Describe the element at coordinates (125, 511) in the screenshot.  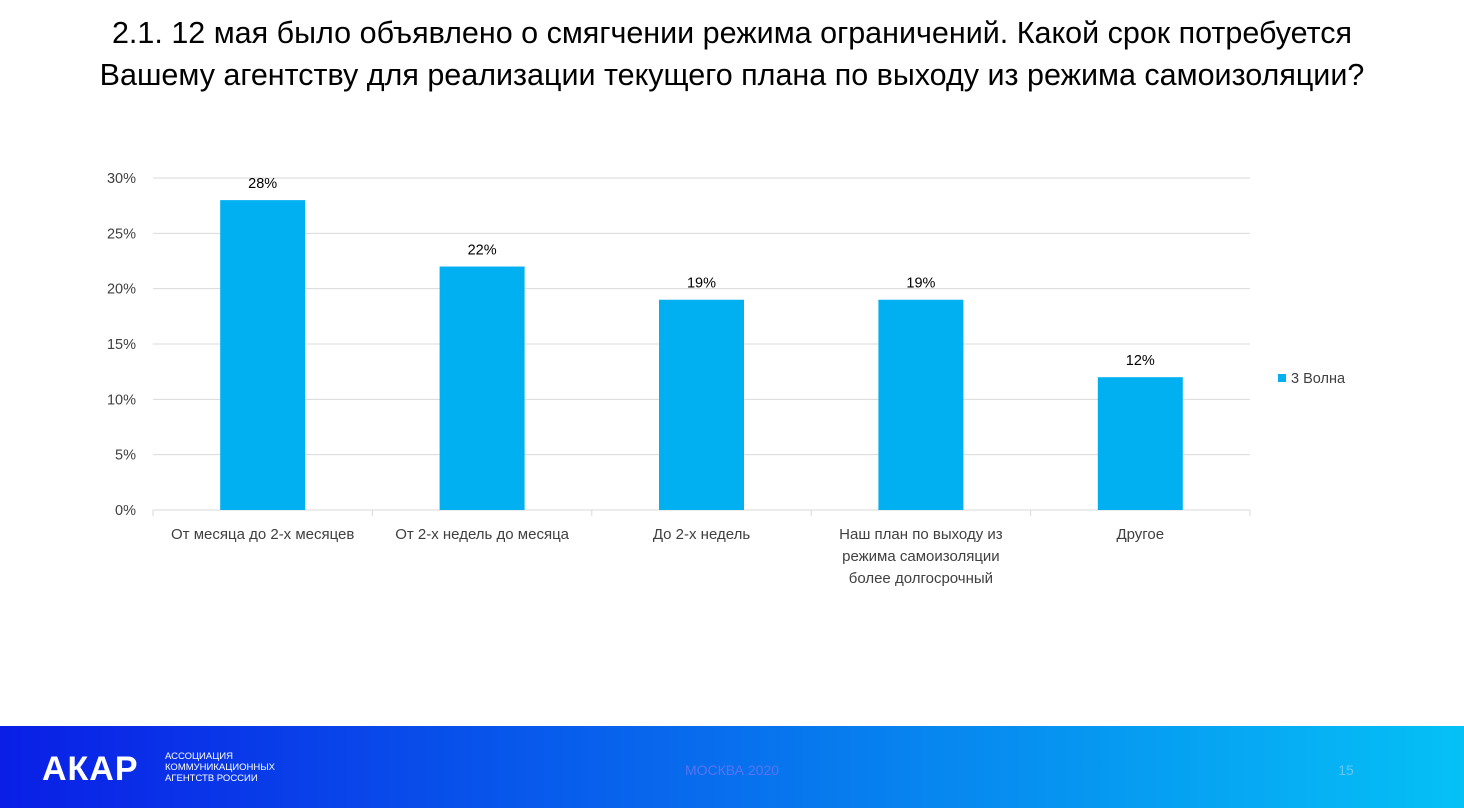
I see `y-tick-label: 0%` at that location.